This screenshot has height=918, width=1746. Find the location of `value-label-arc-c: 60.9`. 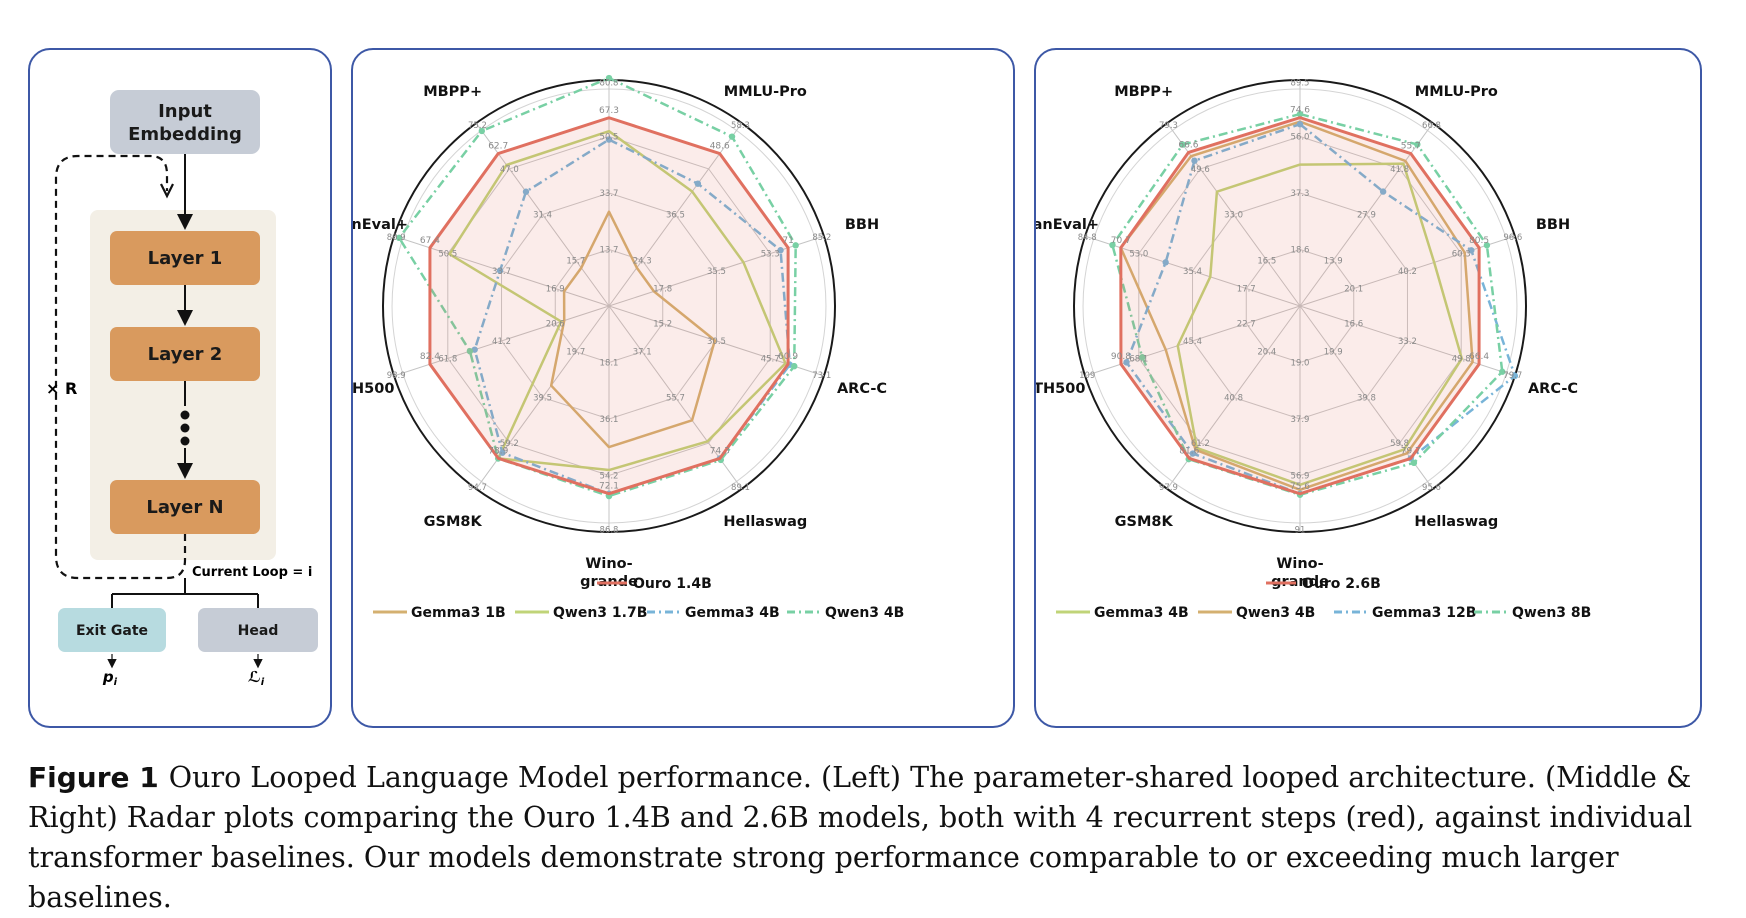

value-label-arc-c: 60.9 is located at coordinates (788, 357).